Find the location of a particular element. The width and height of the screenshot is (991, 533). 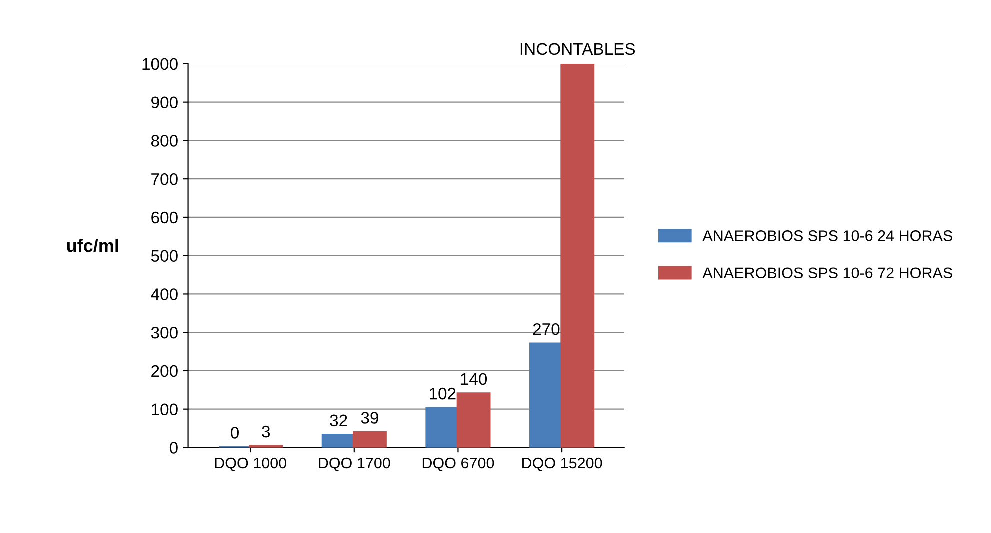

y-tick-label: 400 is located at coordinates (164, 294).